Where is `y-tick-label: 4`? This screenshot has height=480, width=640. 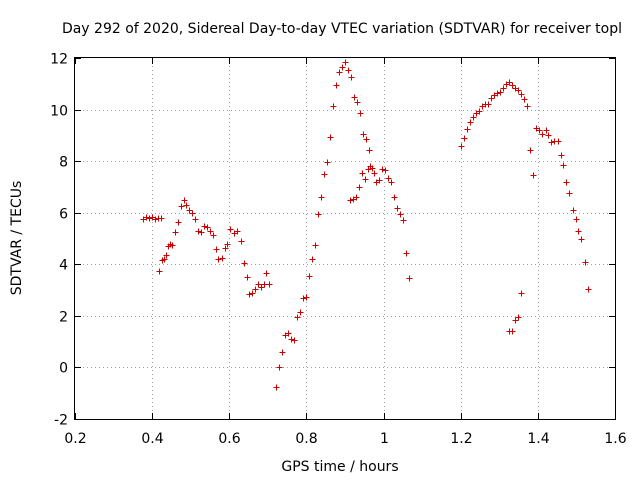
y-tick-label: 4 is located at coordinates (63, 266).